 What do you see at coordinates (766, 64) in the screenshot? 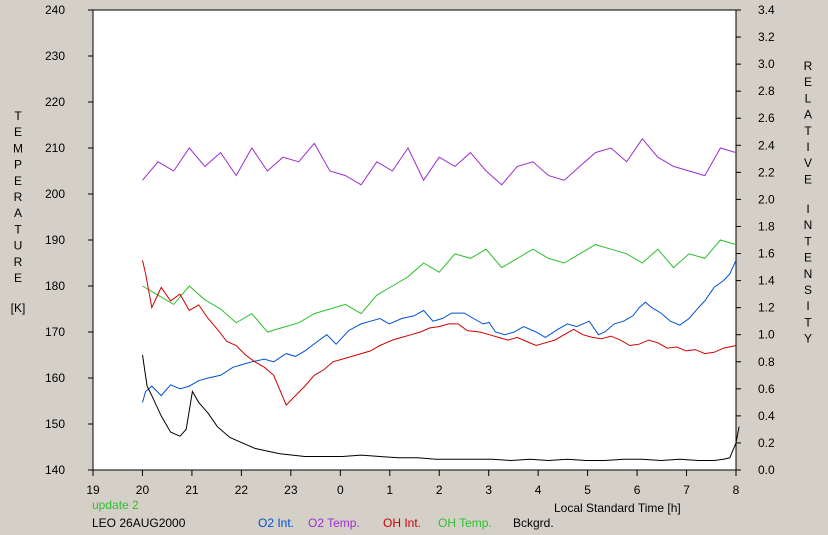
I see `right-tick-label: 3.0` at bounding box center [766, 64].